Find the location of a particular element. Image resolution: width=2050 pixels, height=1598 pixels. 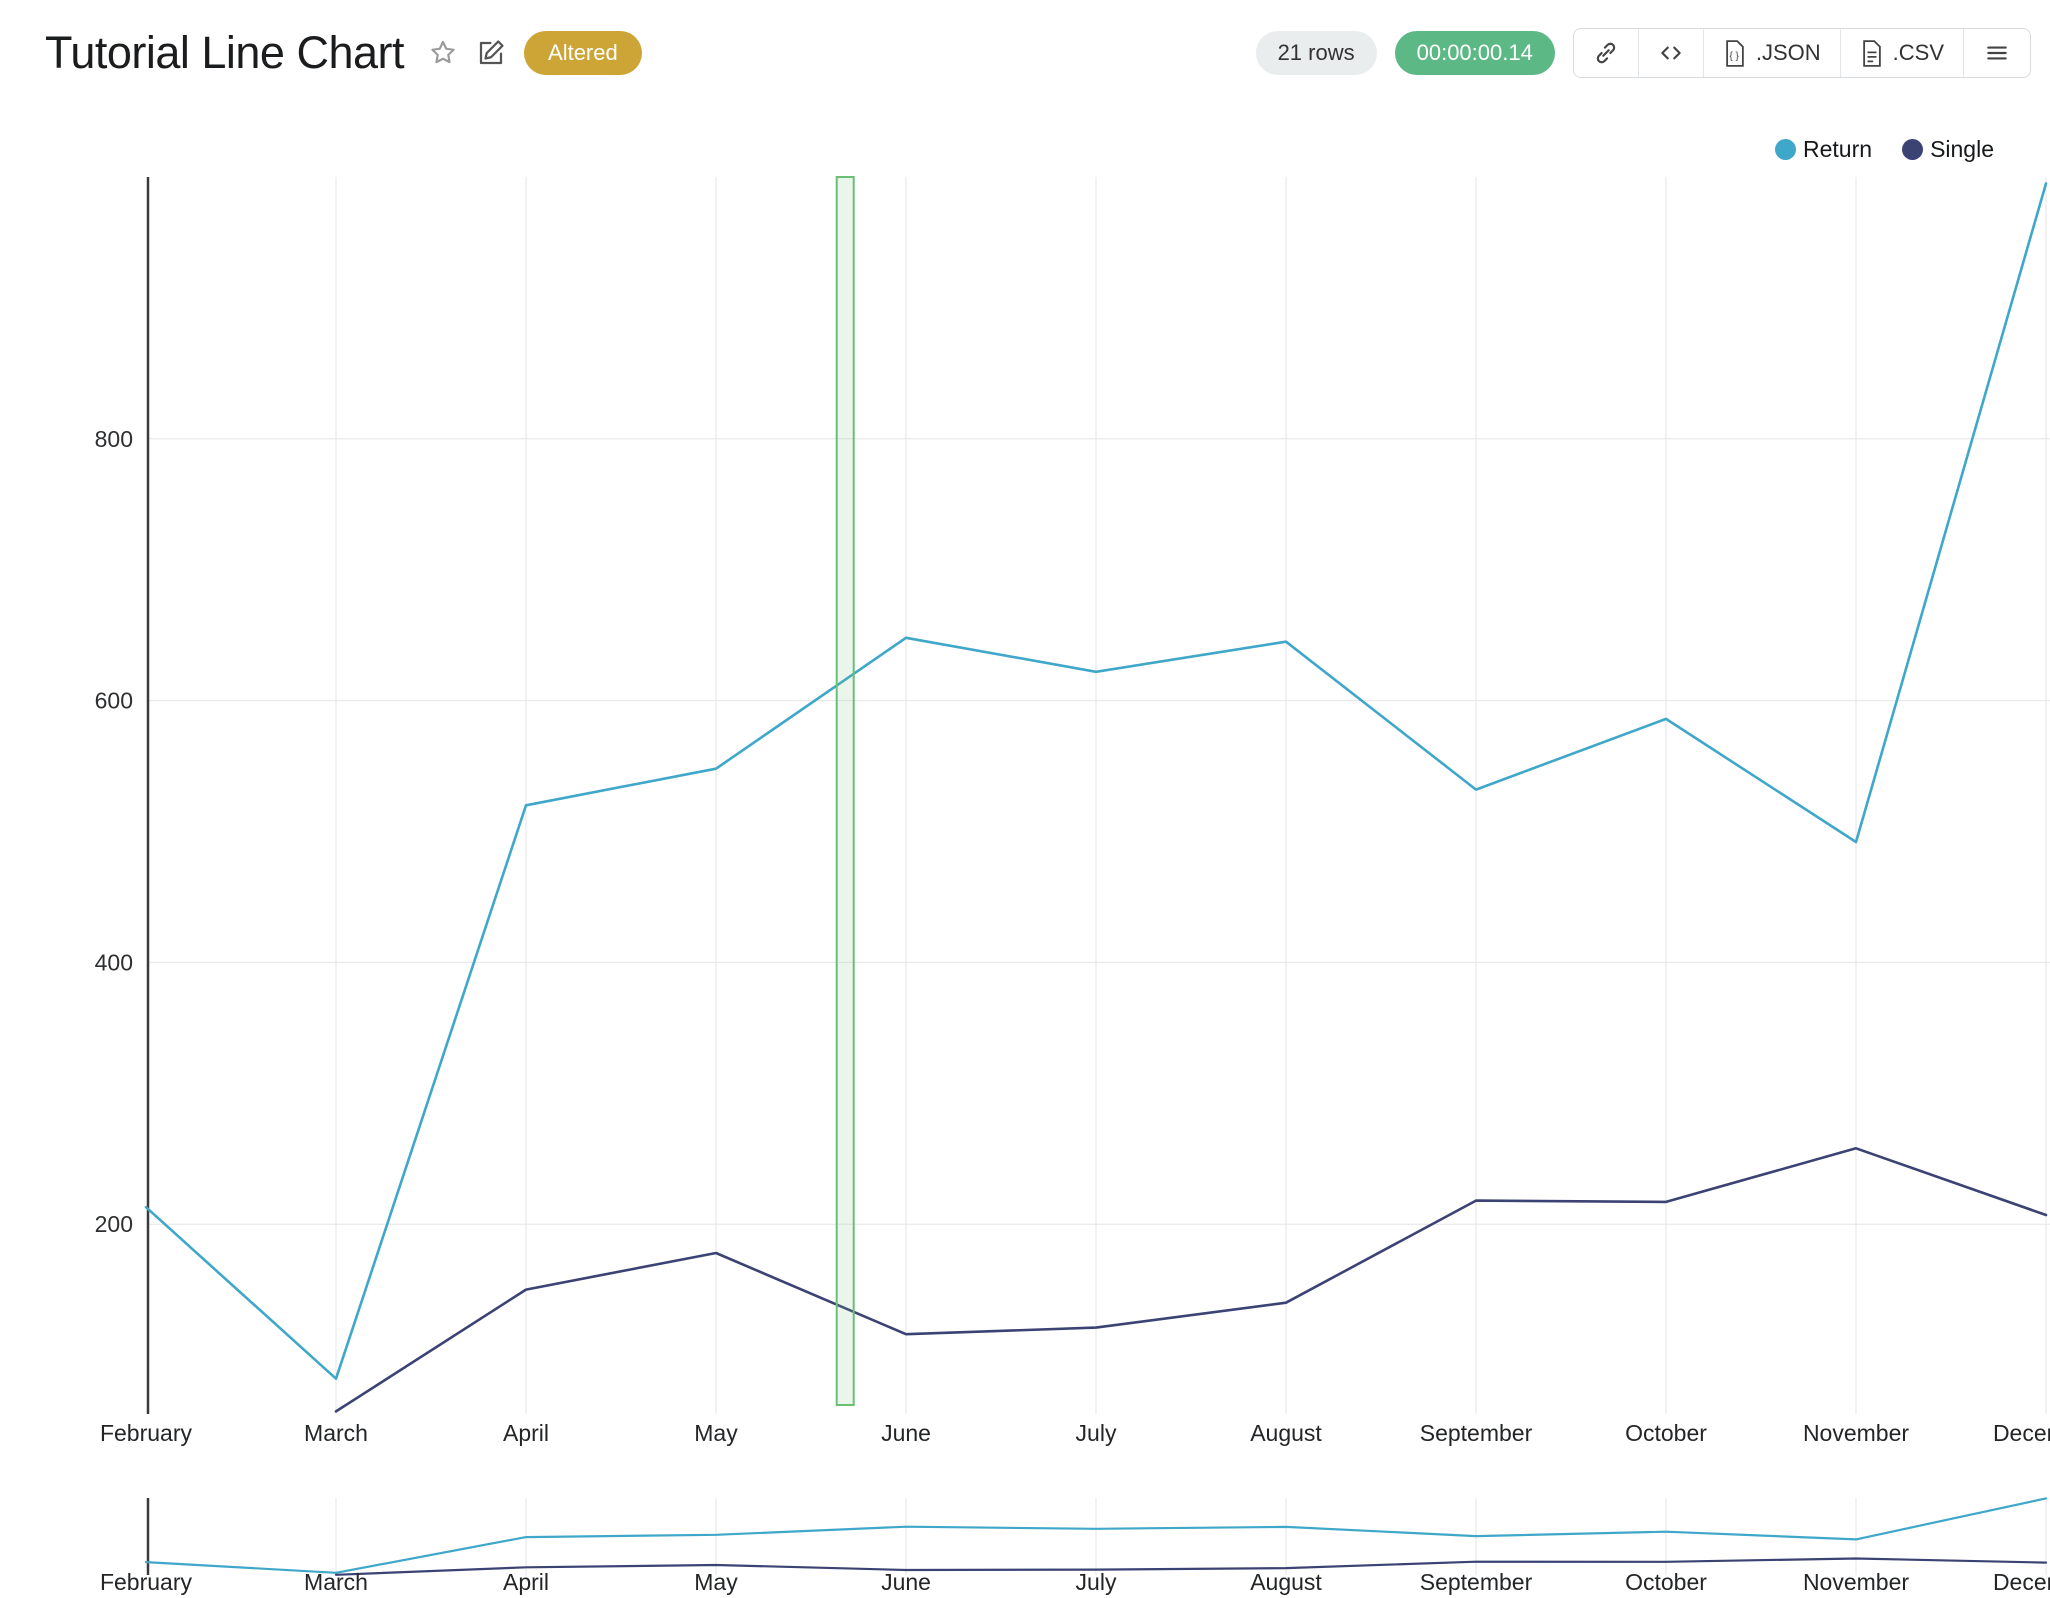

main-x-axis-label: May is located at coordinates (716, 1433).